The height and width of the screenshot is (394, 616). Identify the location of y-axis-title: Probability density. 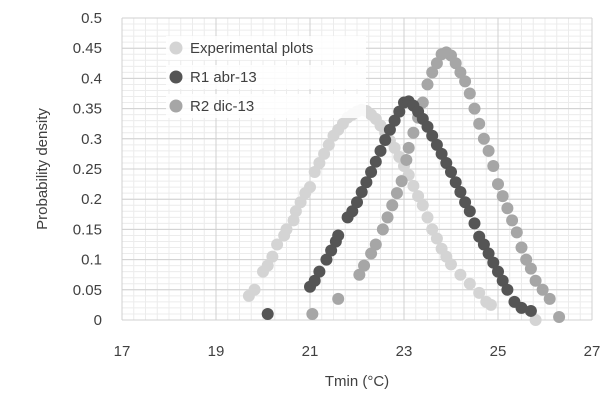
(42, 169).